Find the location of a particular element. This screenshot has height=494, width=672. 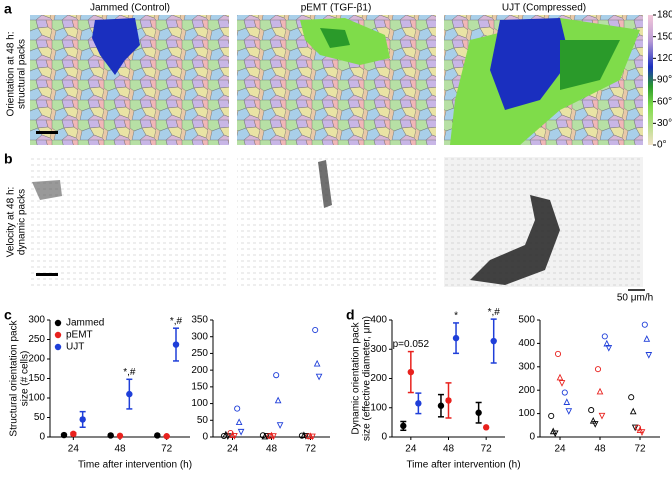

colorbar is located at coordinates (650, 80).